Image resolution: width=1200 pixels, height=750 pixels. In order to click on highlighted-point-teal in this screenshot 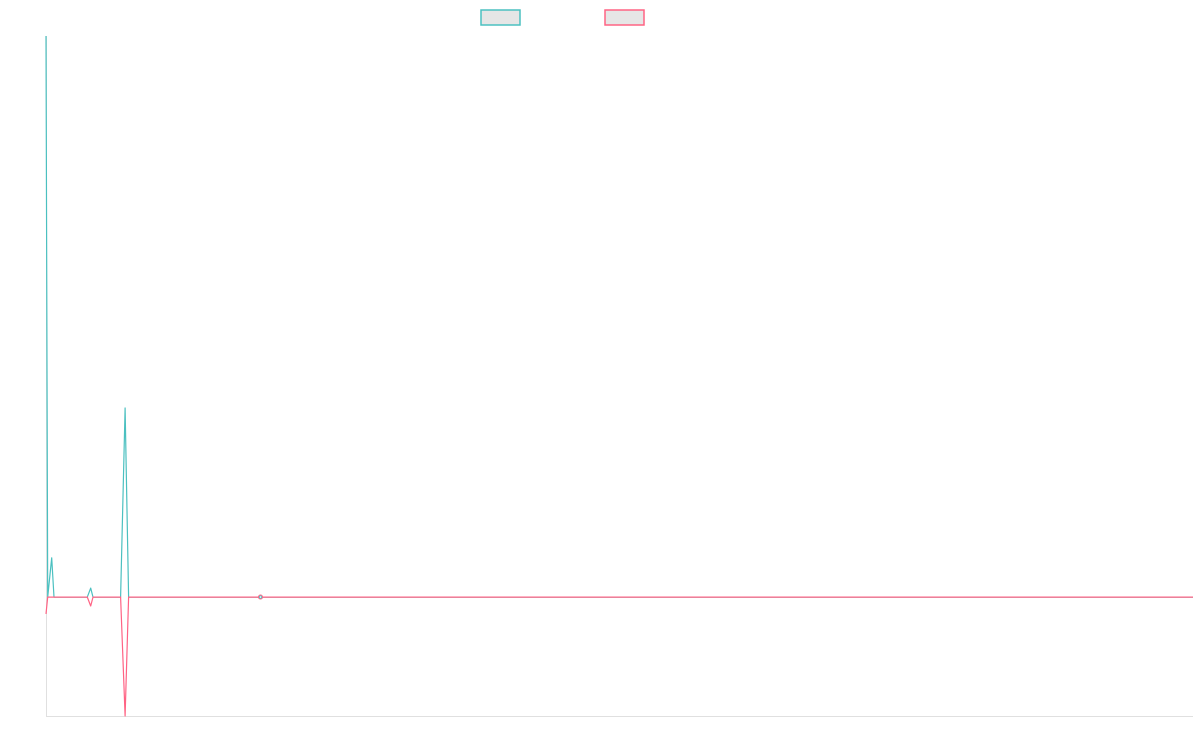, I will do `click(260, 597)`.